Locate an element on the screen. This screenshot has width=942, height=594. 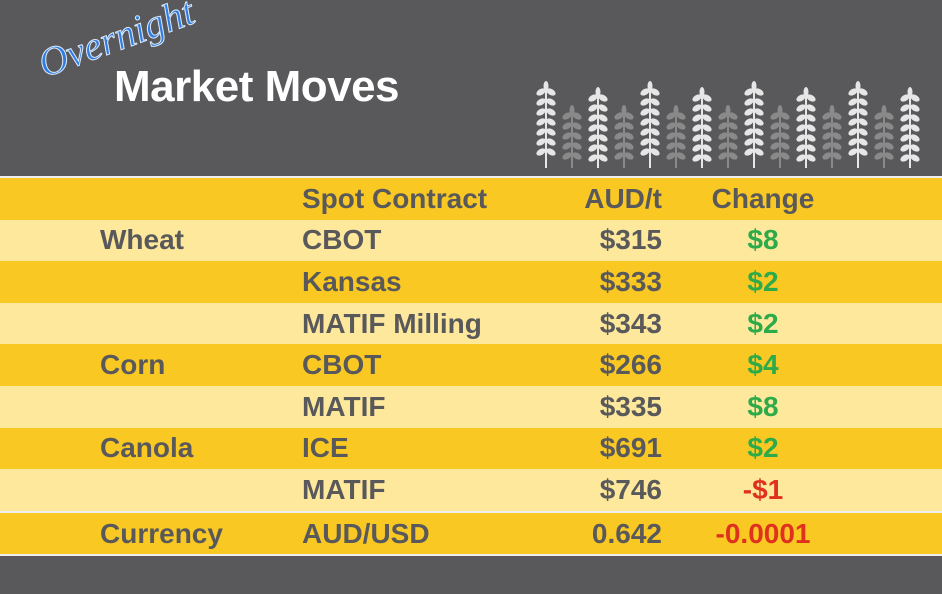
table-row: Wheat CBOT $315 $8 is located at coordinates (471, 240).